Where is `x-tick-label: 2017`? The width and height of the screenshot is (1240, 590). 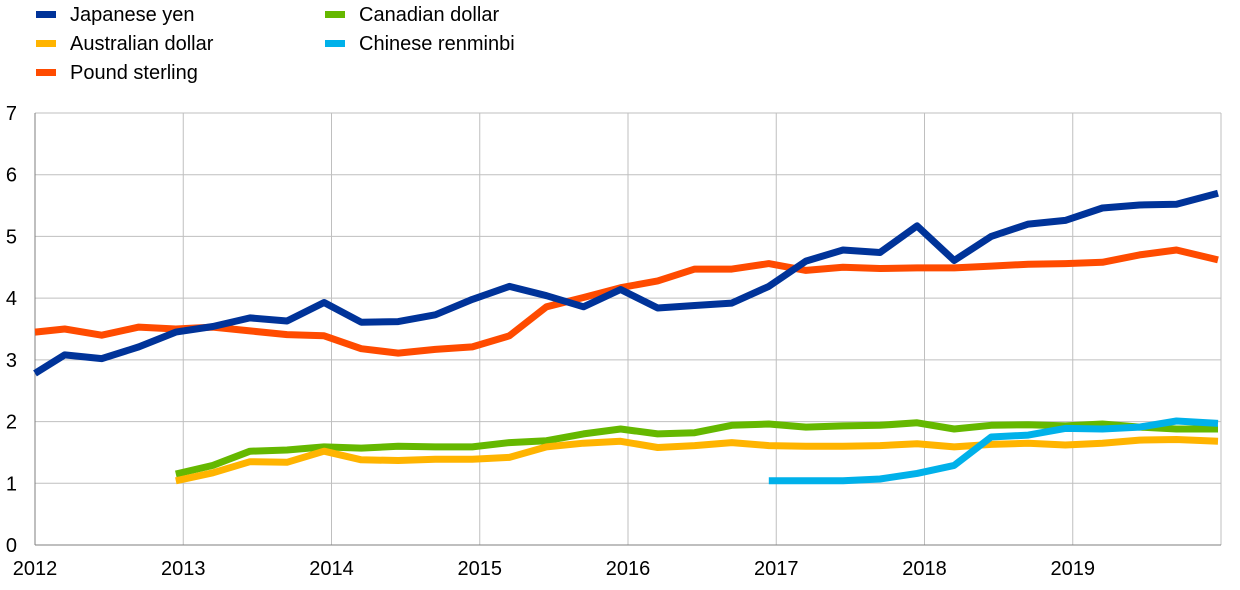
x-tick-label: 2017 is located at coordinates (776, 569).